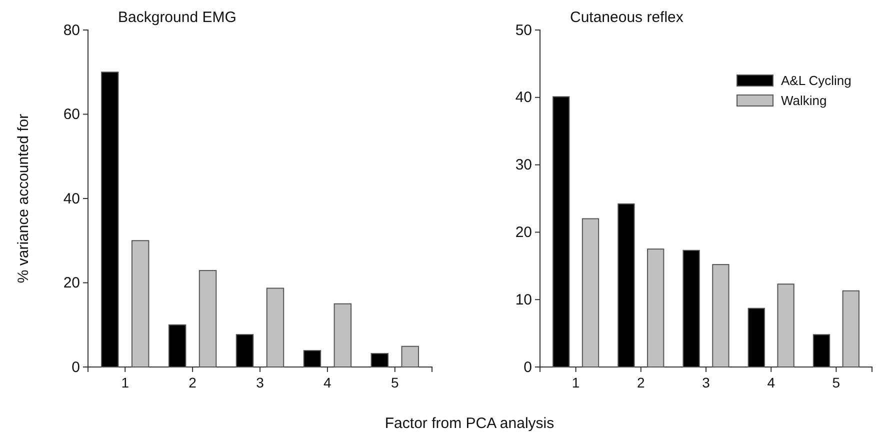 The height and width of the screenshot is (438, 879). What do you see at coordinates (523, 299) in the screenshot?
I see `y-tick-label: 10` at bounding box center [523, 299].